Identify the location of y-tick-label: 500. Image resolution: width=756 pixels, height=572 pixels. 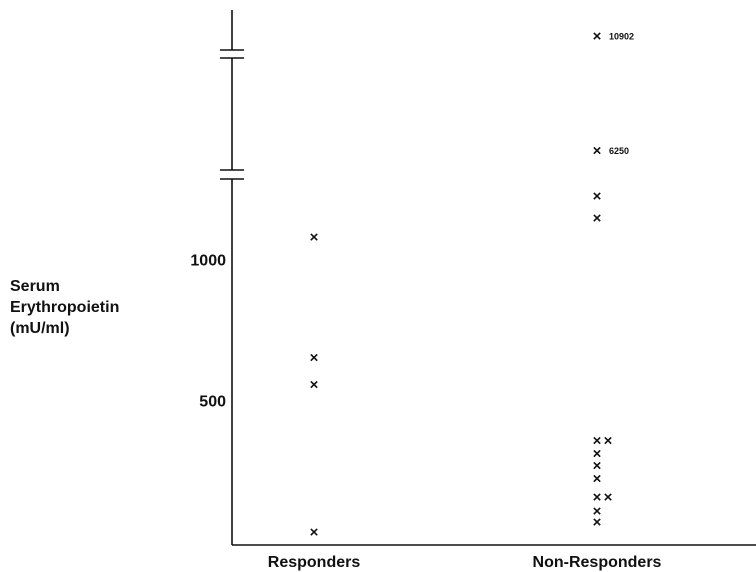
(212, 402).